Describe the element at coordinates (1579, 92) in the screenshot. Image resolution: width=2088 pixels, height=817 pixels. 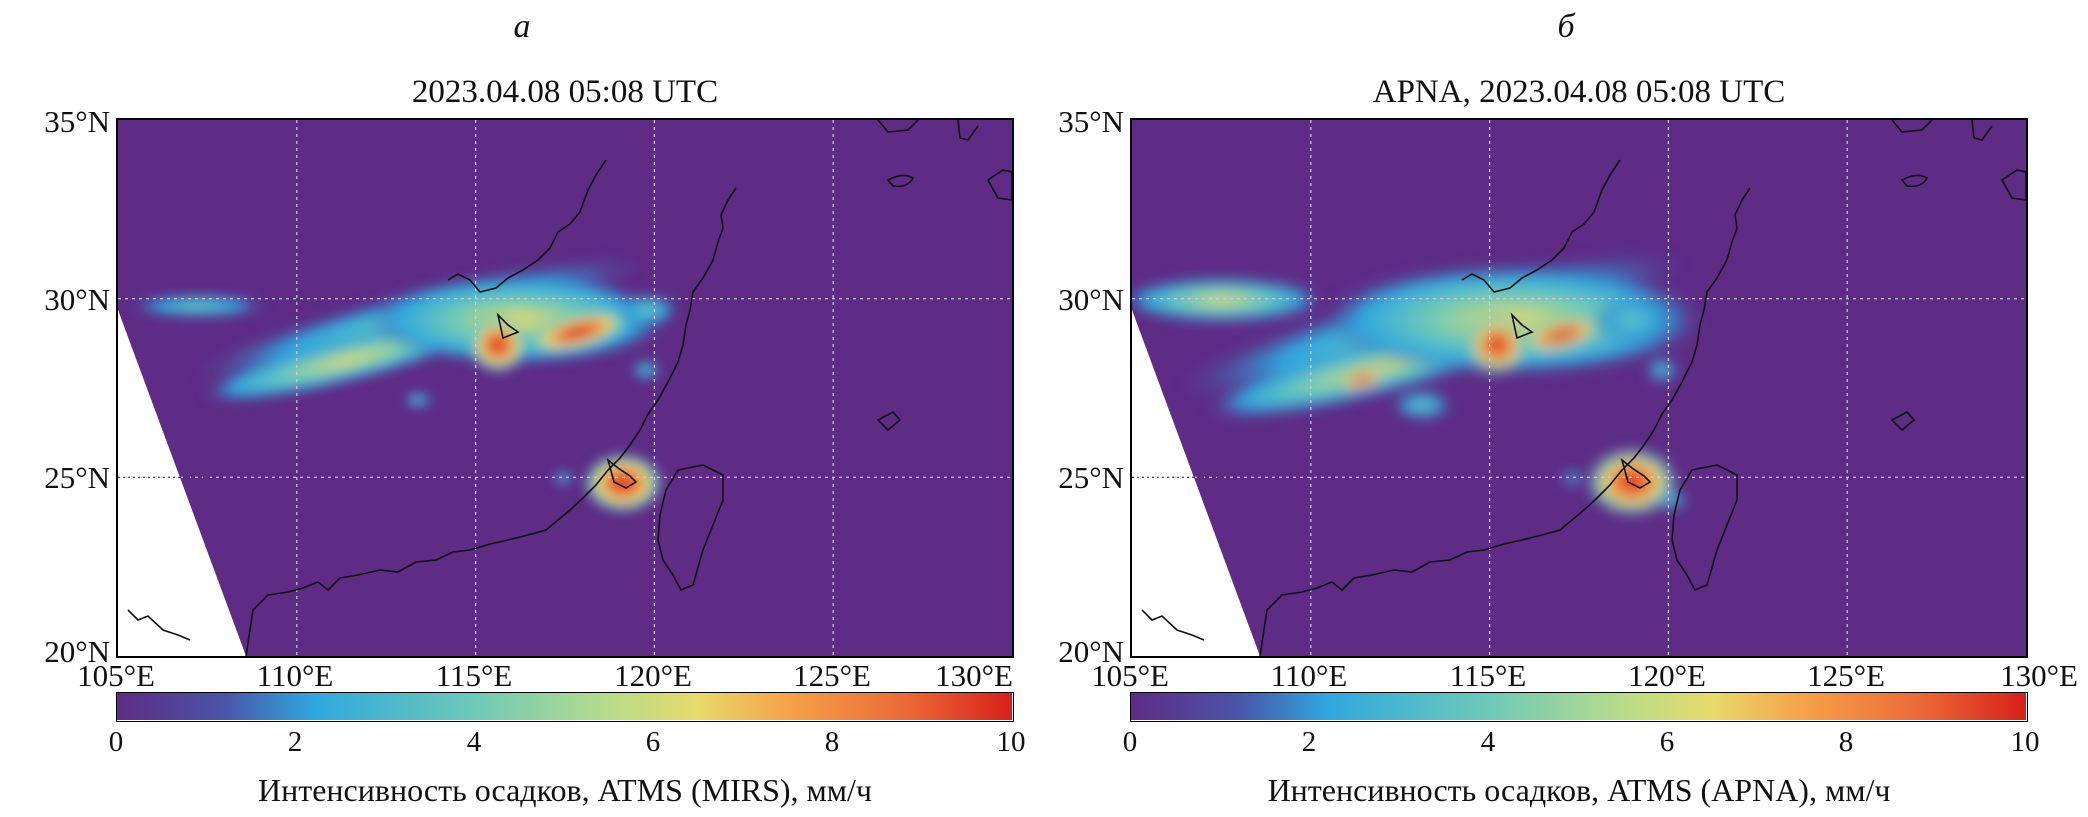
I see `panel-title: APNA, 2023.04.08 05:08 UTC` at that location.